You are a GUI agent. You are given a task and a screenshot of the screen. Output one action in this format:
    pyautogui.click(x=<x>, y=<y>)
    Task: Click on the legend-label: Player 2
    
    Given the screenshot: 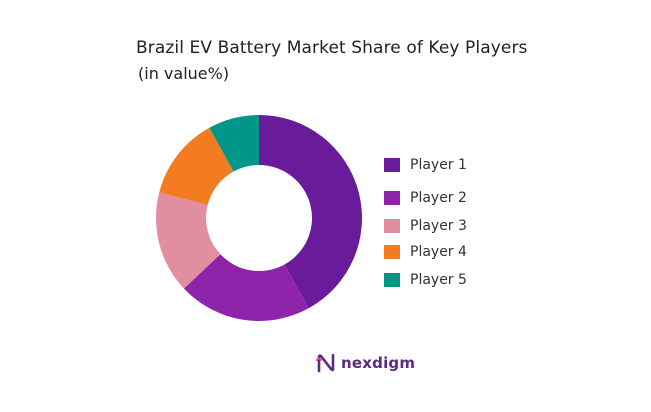 What is the action you would take?
    pyautogui.click(x=438, y=198)
    